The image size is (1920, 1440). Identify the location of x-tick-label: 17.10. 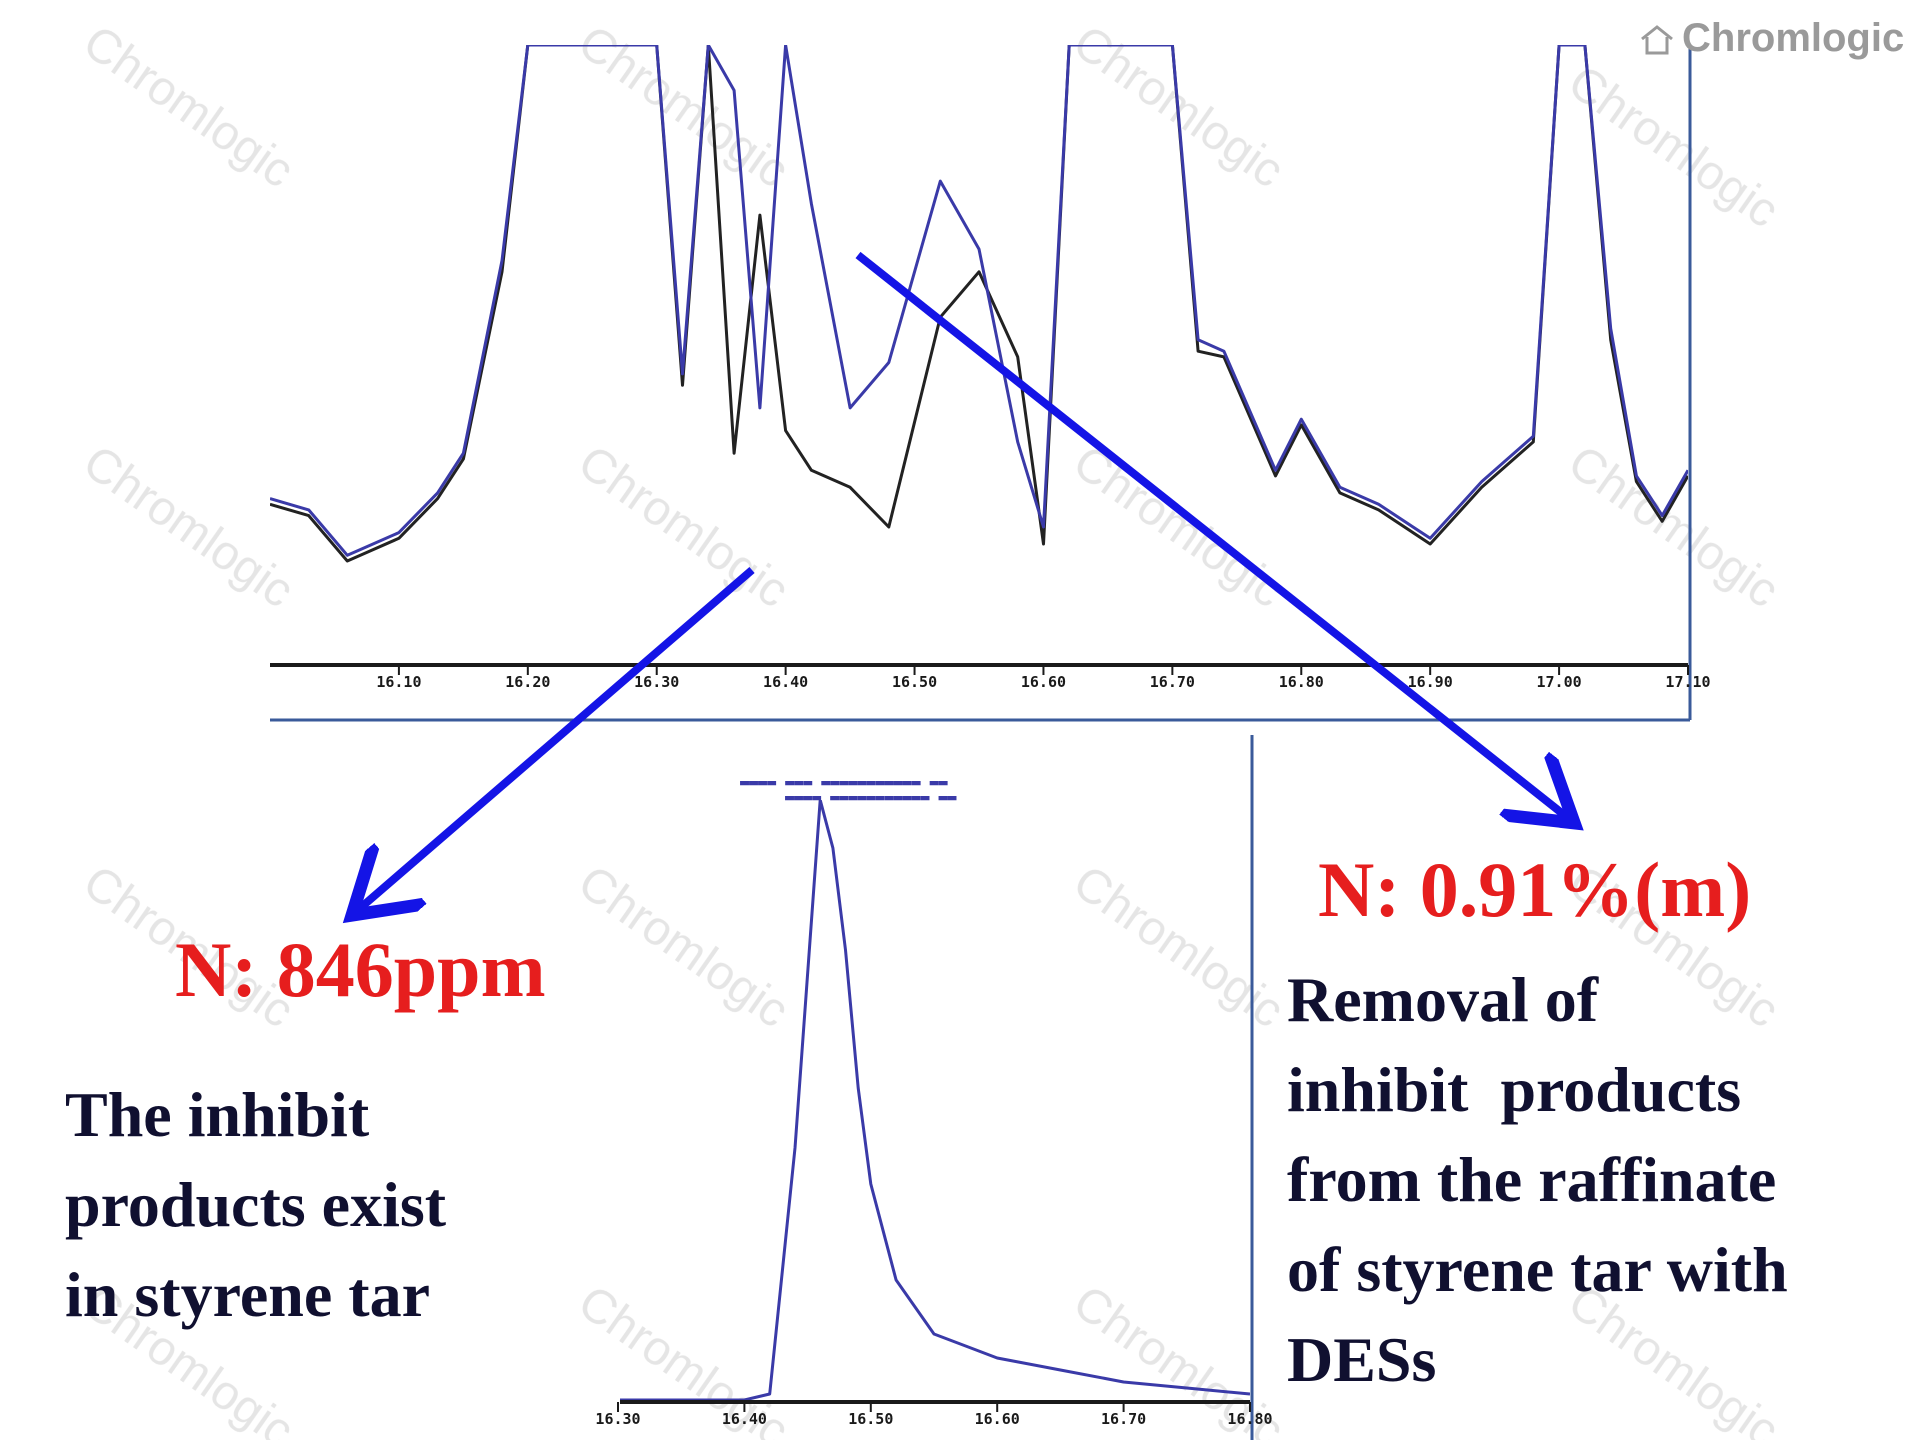
(1687, 682).